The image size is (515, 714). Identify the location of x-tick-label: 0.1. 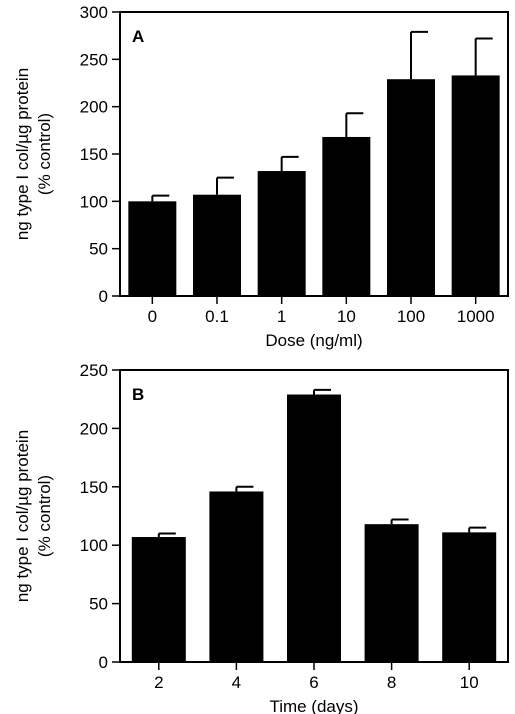
(217, 316).